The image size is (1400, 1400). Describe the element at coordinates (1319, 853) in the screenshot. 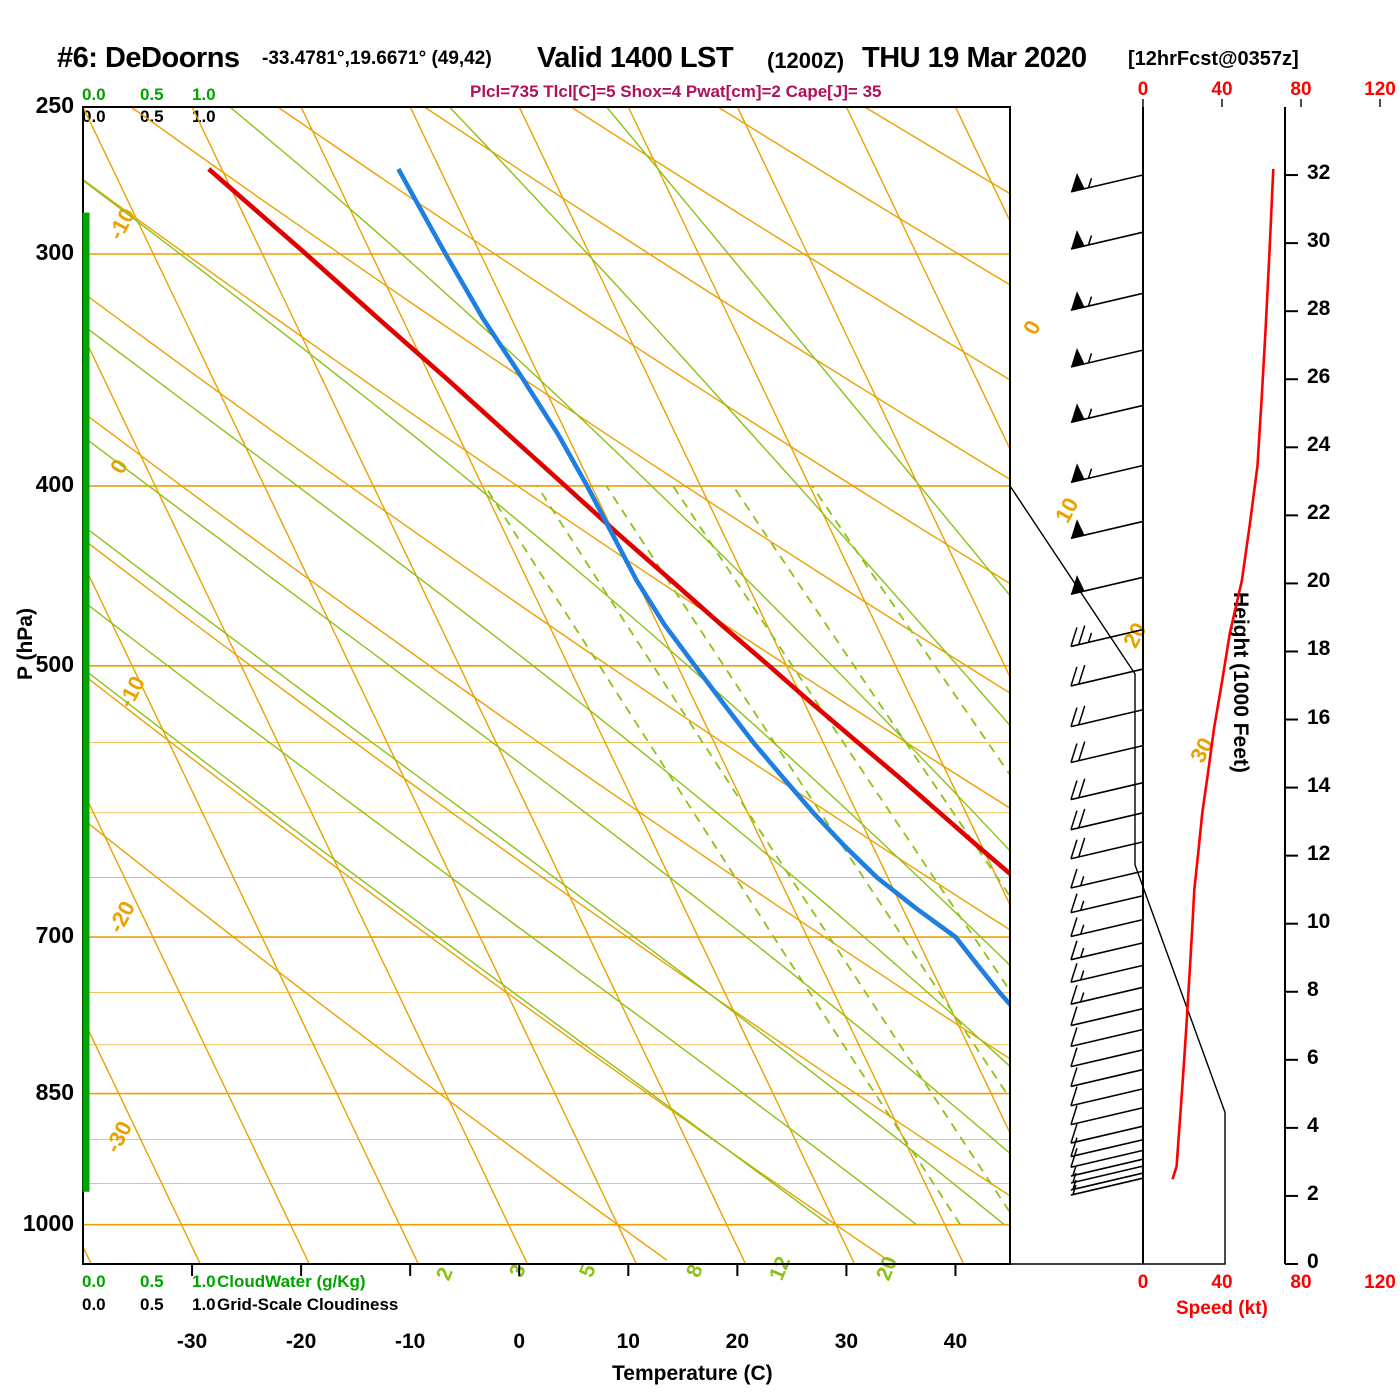

I see `height-tick-label: 12` at that location.